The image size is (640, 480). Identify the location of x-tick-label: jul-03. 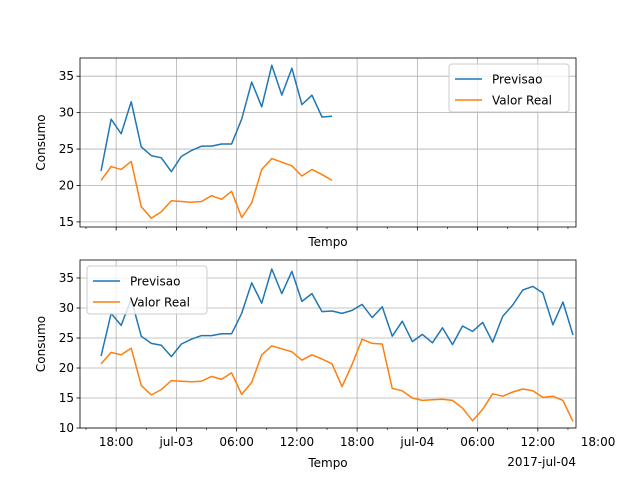
(175, 442).